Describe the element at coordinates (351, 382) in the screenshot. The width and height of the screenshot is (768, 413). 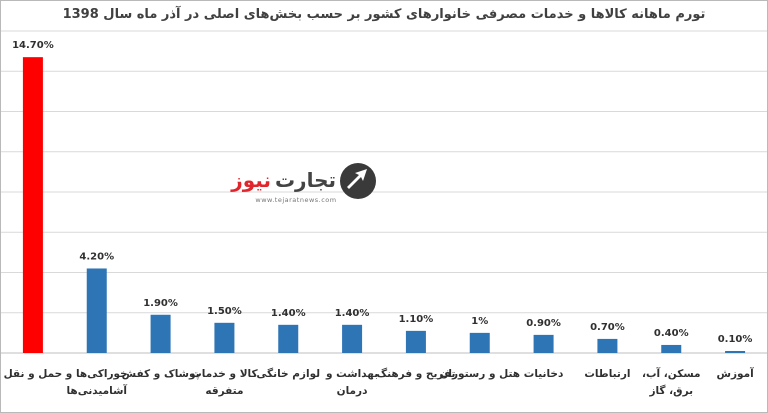
I see `category-label: بهداشت و درمان` at that location.